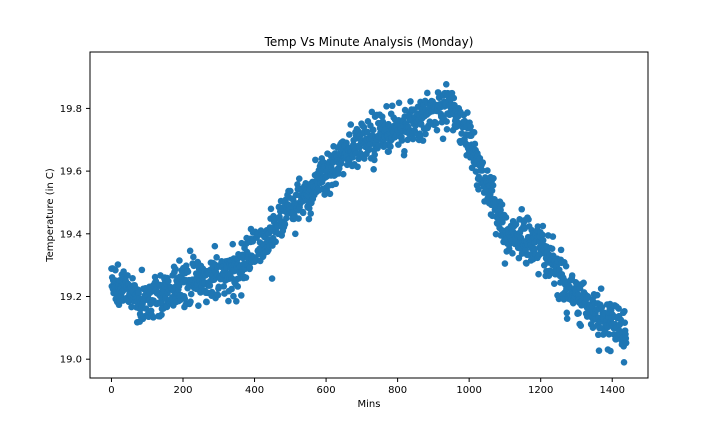 The image size is (720, 432). What do you see at coordinates (71, 360) in the screenshot?
I see `y-tick-label: 19.0` at bounding box center [71, 360].